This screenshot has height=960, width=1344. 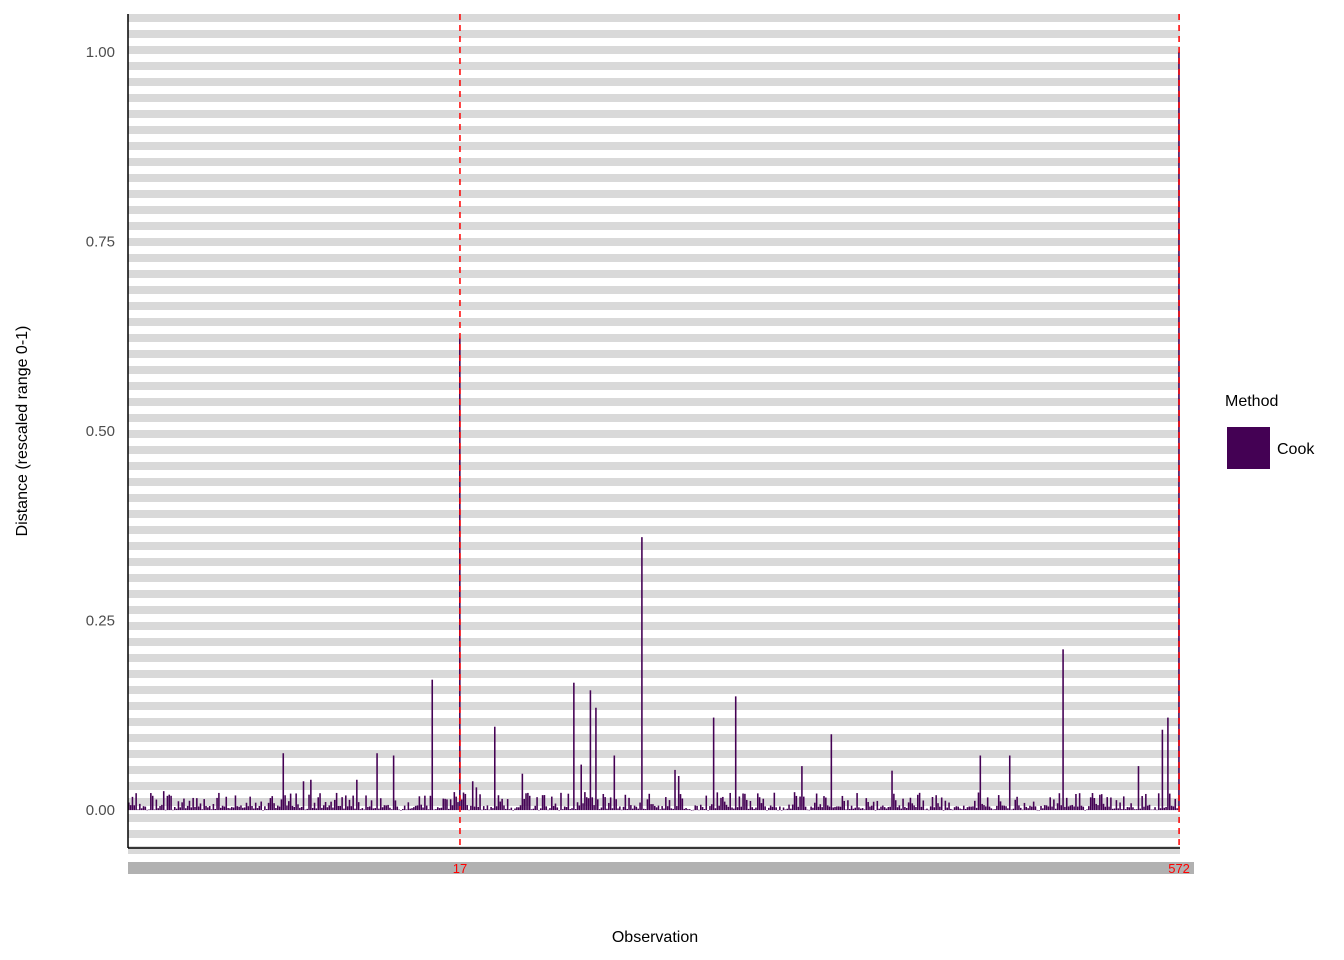 I want to click on y-tick-label: 0.75, so click(x=100, y=241).